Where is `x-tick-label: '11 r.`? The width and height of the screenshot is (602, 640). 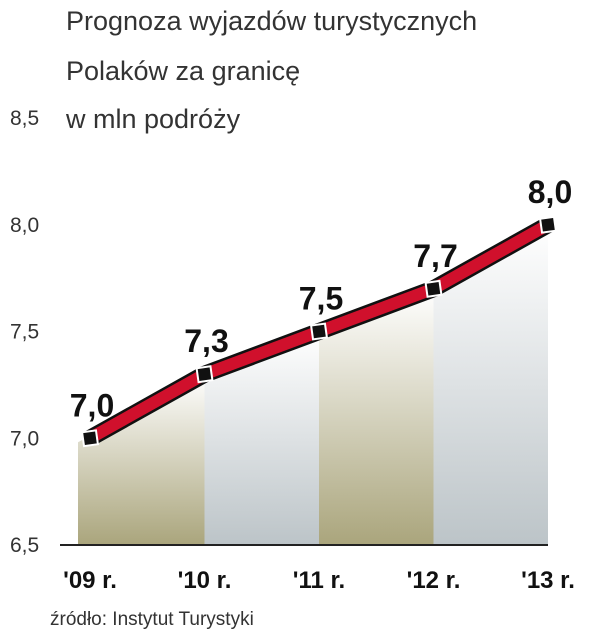
x-tick-label: '11 r. is located at coordinates (319, 580).